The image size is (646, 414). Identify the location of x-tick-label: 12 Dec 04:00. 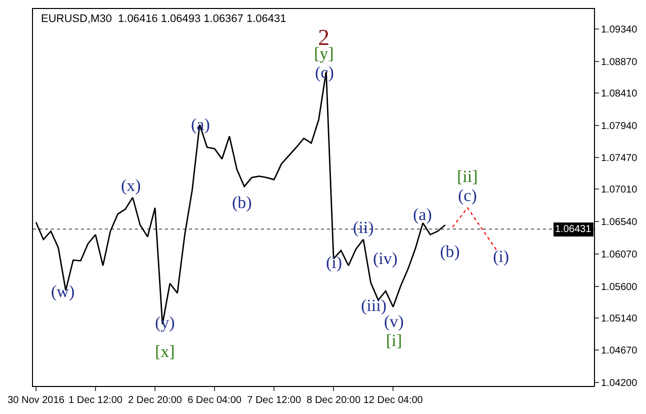
(393, 400).